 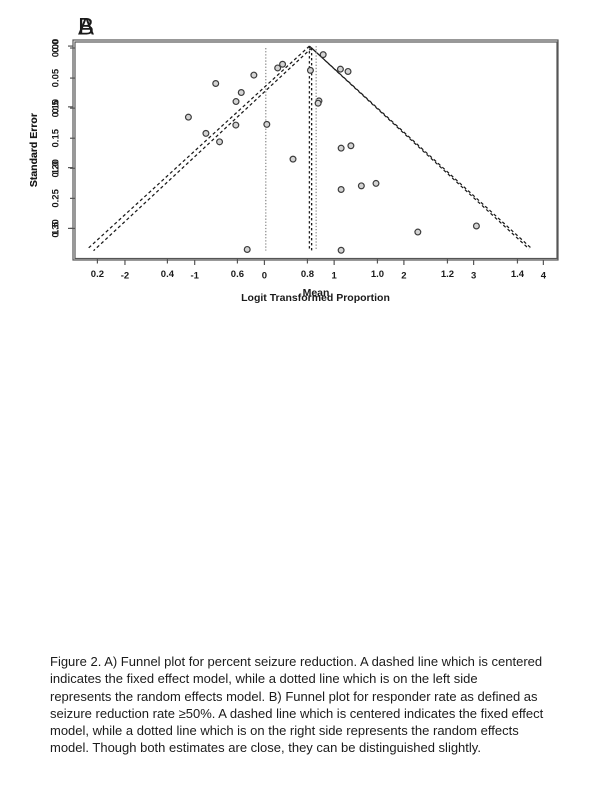 I want to click on y-tick-label: 0.25, so click(x=56, y=197).